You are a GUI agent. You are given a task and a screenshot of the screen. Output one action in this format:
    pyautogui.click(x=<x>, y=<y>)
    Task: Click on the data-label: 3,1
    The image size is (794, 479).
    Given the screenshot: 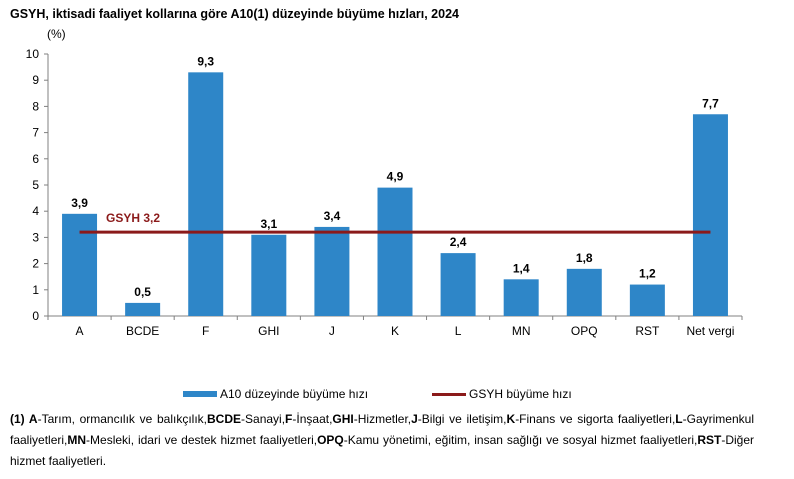 What is the action you would take?
    pyautogui.click(x=268, y=224)
    